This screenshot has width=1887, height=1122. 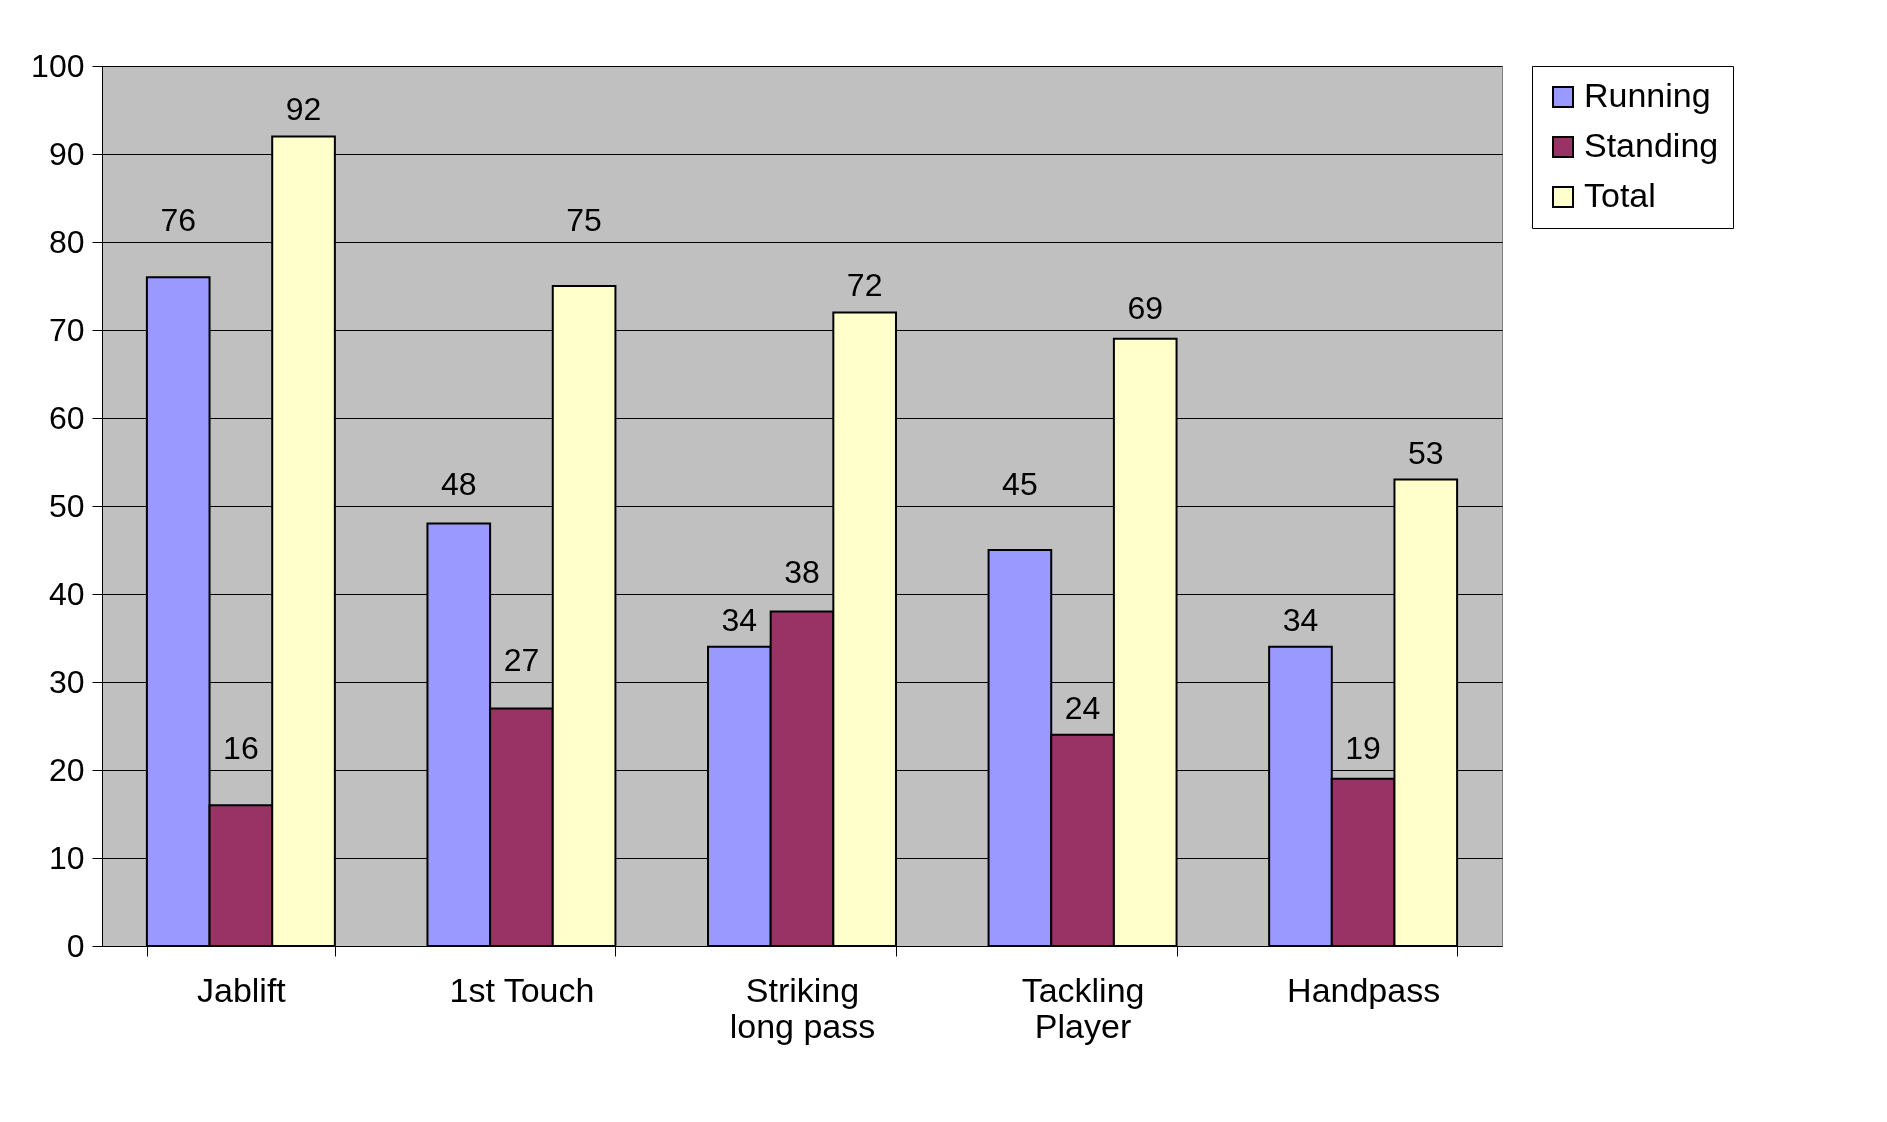 What do you see at coordinates (1363, 748) in the screenshot?
I see `data-label: 19` at bounding box center [1363, 748].